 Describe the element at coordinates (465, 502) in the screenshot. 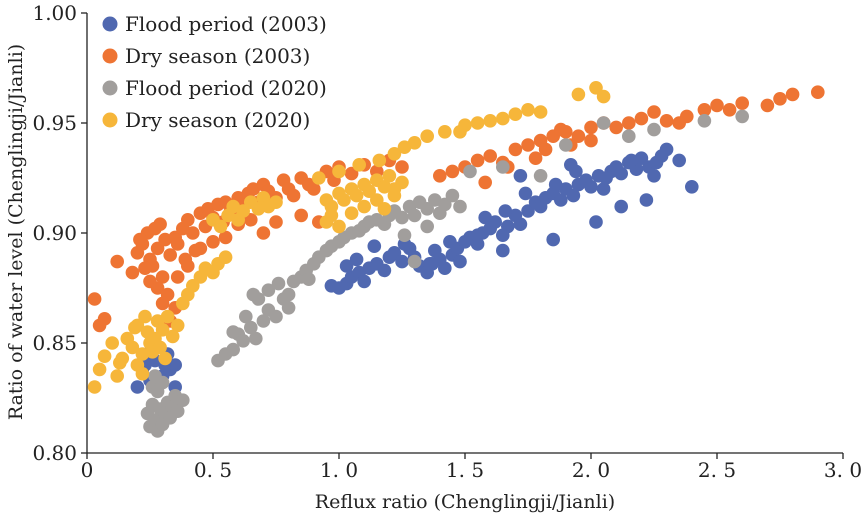

I see `x-axis-title: Reflux ratio (Chenglingji/Jianli)` at that location.